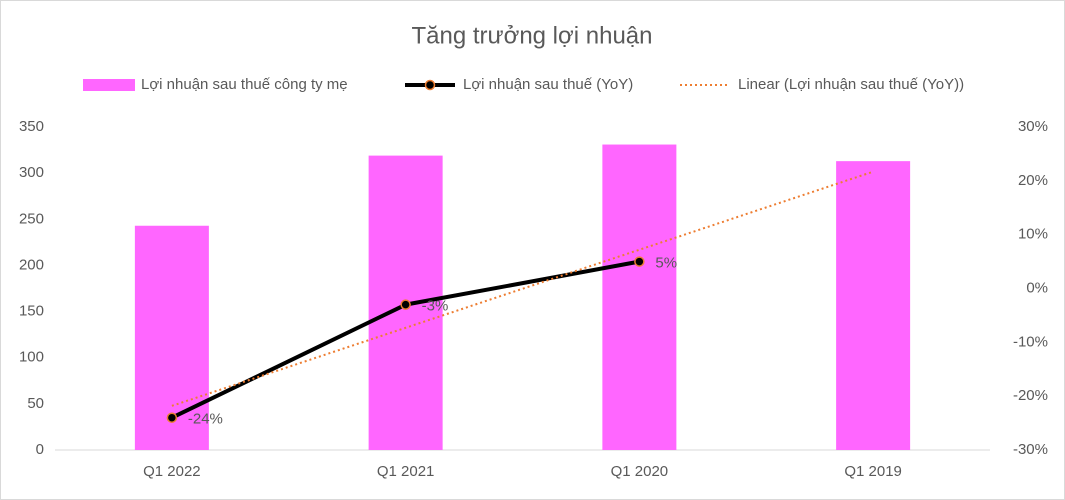 The width and height of the screenshot is (1065, 500). I want to click on y2-tick-label: 20%, so click(1033, 180).